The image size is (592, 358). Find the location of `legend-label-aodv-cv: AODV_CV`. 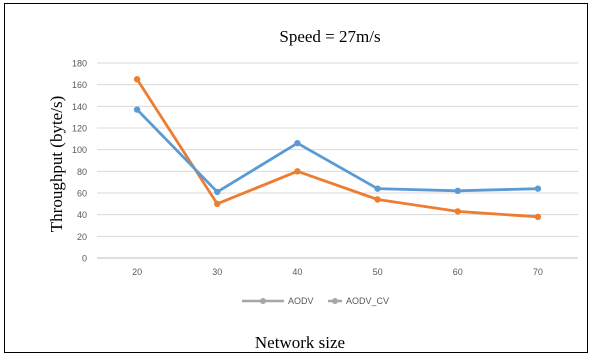

legend-label-aodv-cv: AODV_CV is located at coordinates (367, 301).